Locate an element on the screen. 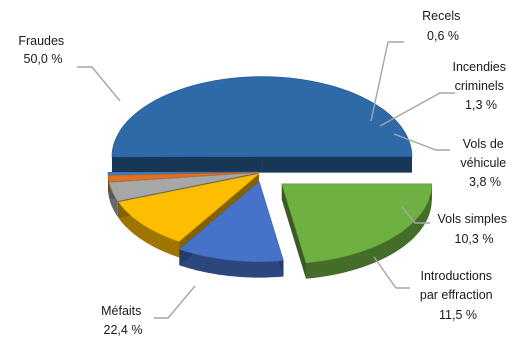  leader-vols-simples is located at coordinates (415, 215).